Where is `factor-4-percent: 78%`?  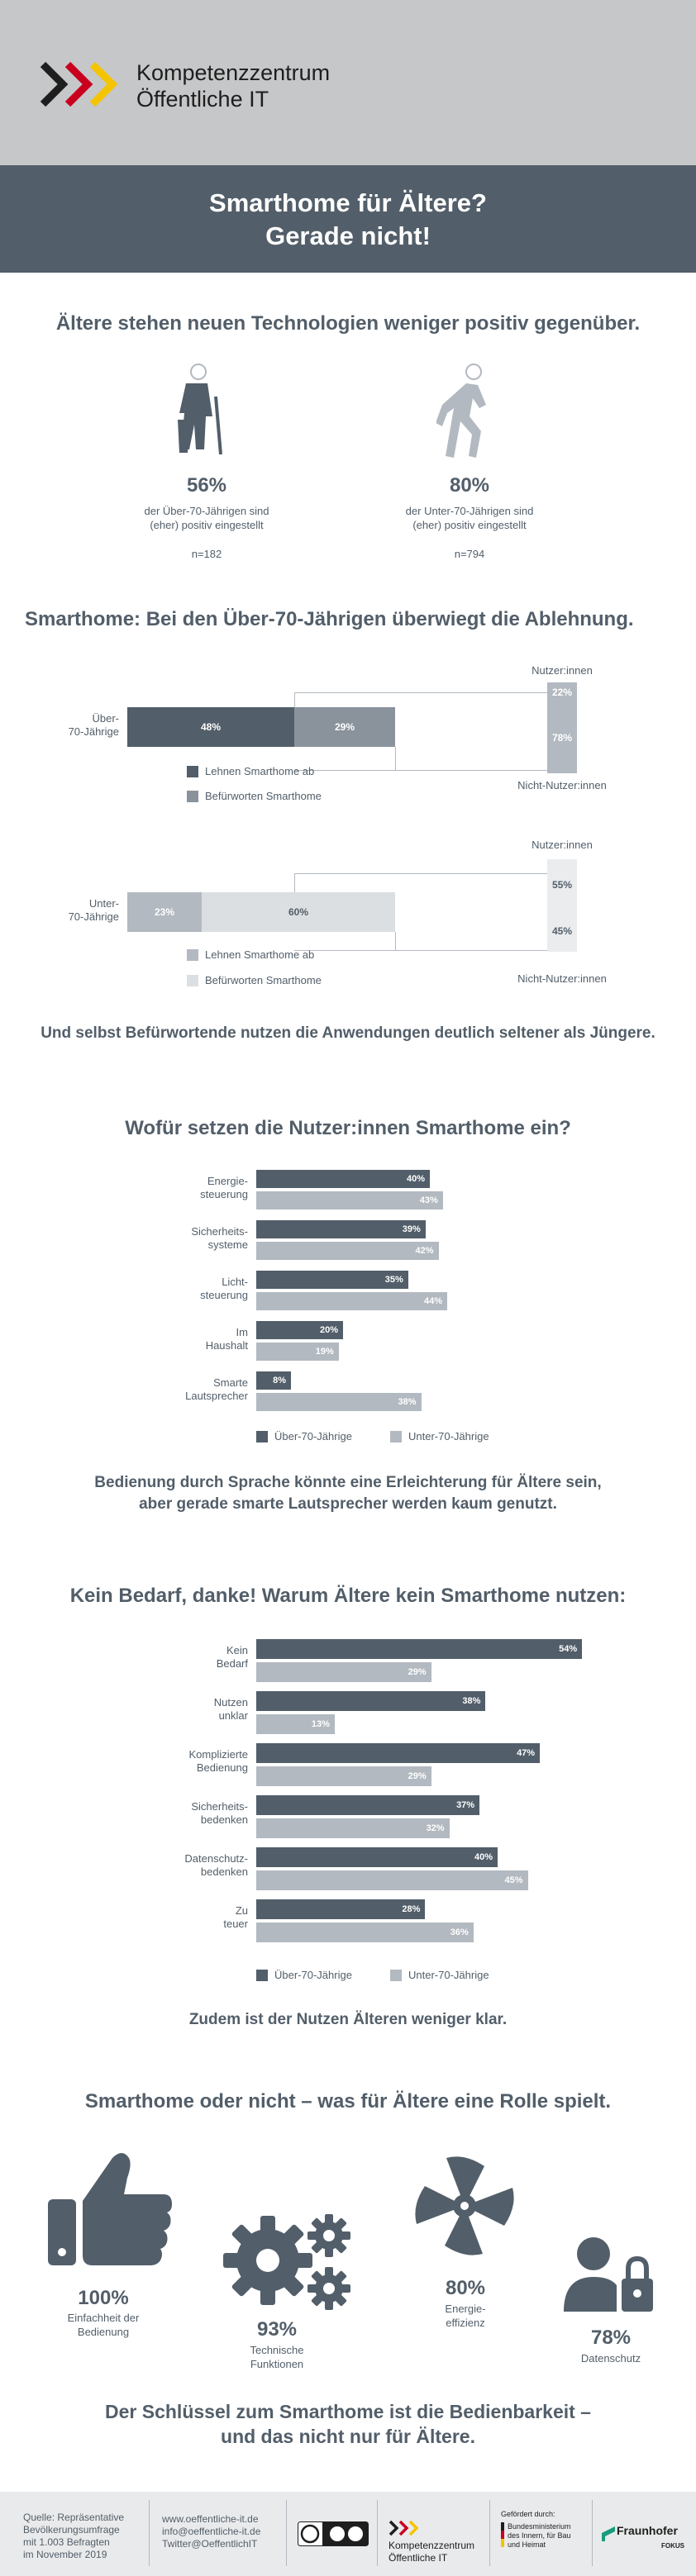 factor-4-percent: 78% is located at coordinates (611, 2337).